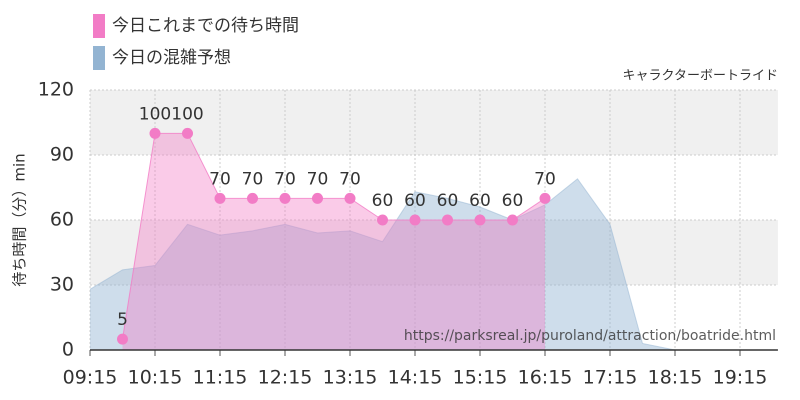 The width and height of the screenshot is (800, 400). What do you see at coordinates (56, 90) in the screenshot?
I see `y-tick-label: 120` at bounding box center [56, 90].